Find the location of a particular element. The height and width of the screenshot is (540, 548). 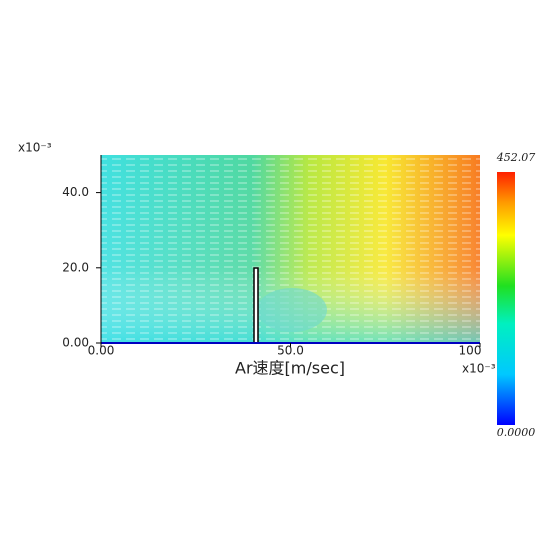

y-tick-label: 0.00 is located at coordinates (75, 343).